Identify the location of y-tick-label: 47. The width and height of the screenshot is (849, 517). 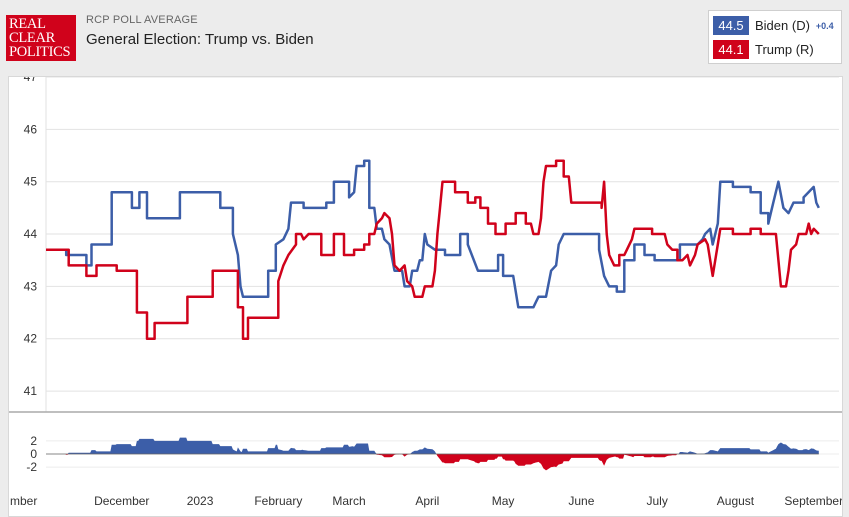
(31, 80).